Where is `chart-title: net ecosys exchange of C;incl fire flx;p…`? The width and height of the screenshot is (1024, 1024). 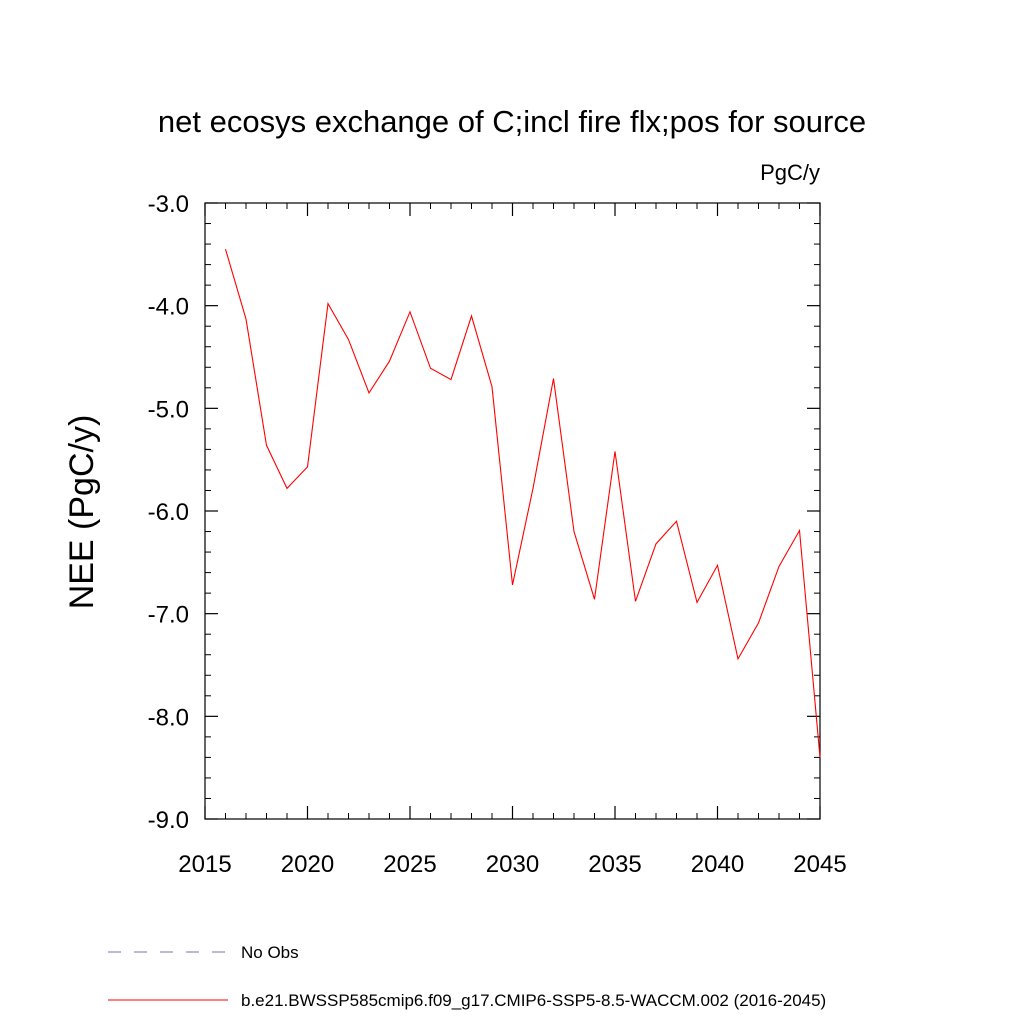
chart-title: net ecosys exchange of C;incl fire flx;p… is located at coordinates (512, 121).